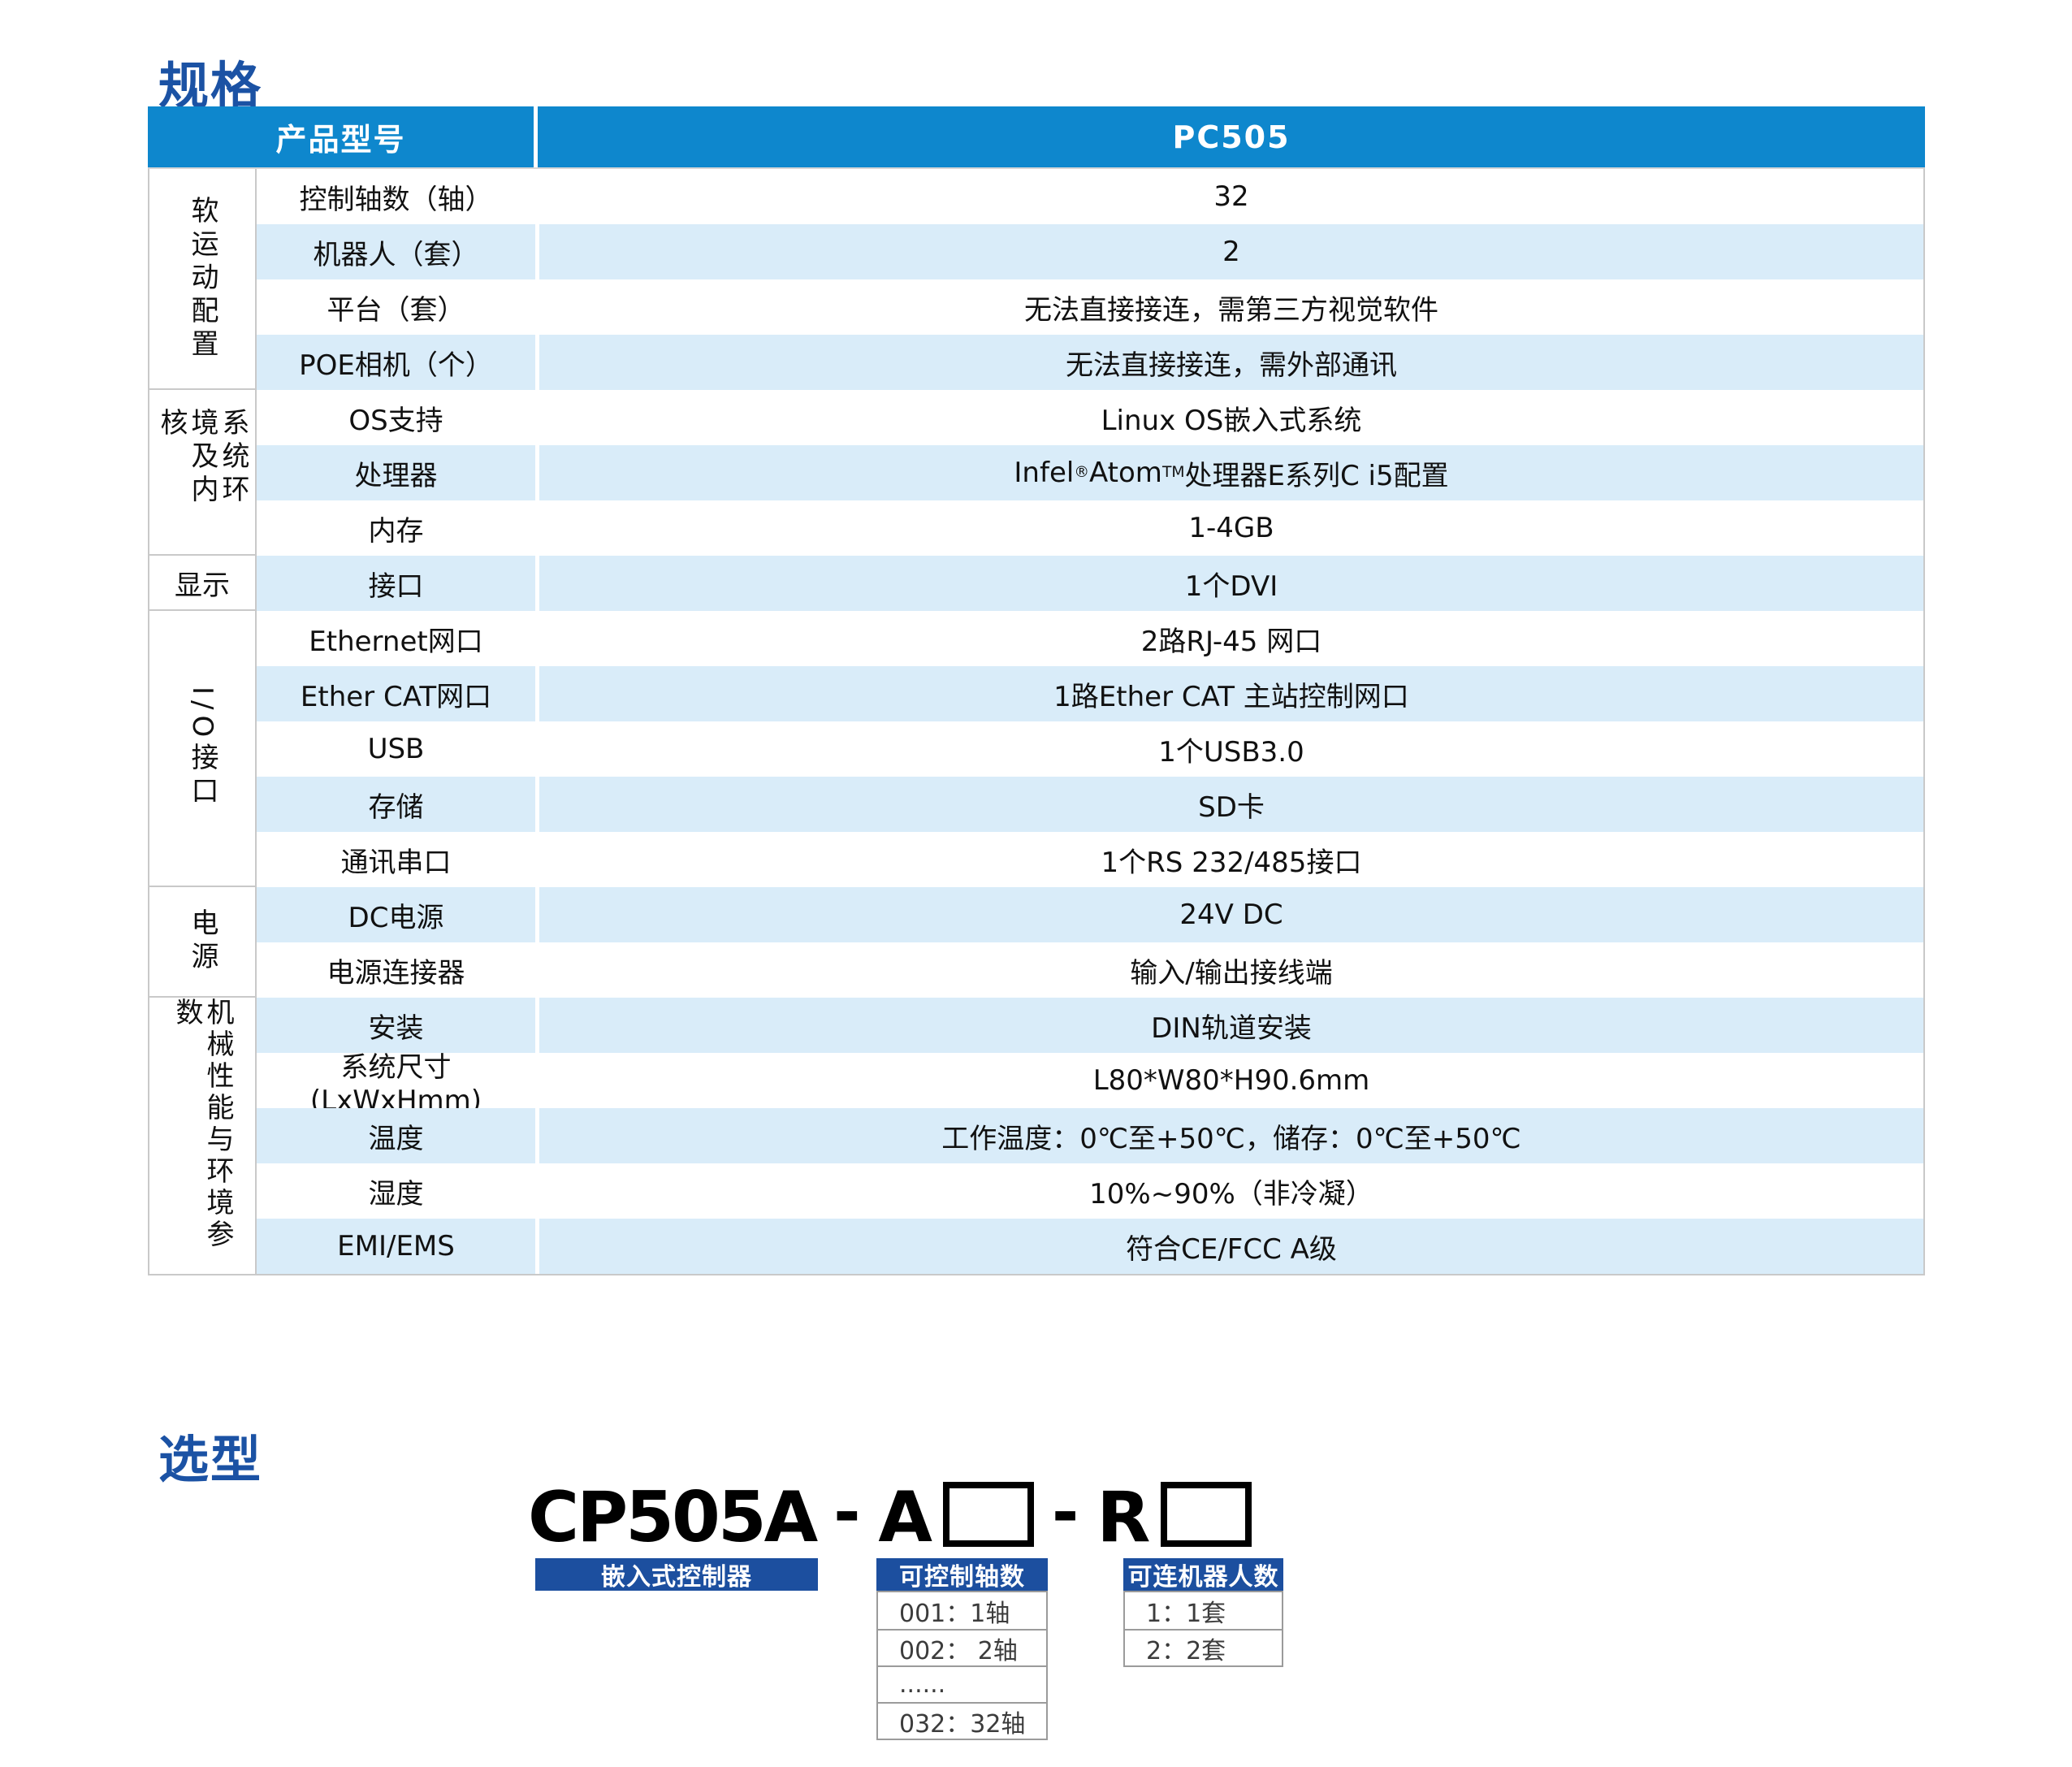 Image resolution: width=2072 pixels, height=1767 pixels. I want to click on model-code-base: CP505A, so click(673, 1518).